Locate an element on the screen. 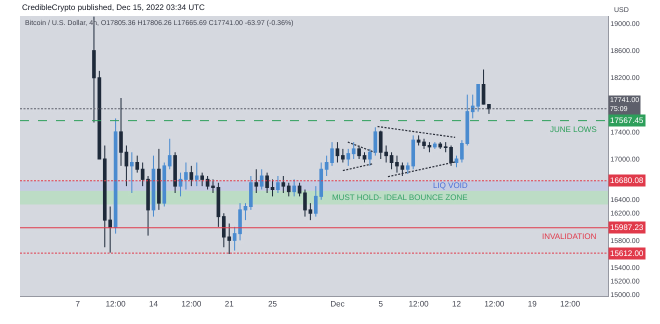 The image size is (660, 324). band-label: LIQ VOID is located at coordinates (450, 185).